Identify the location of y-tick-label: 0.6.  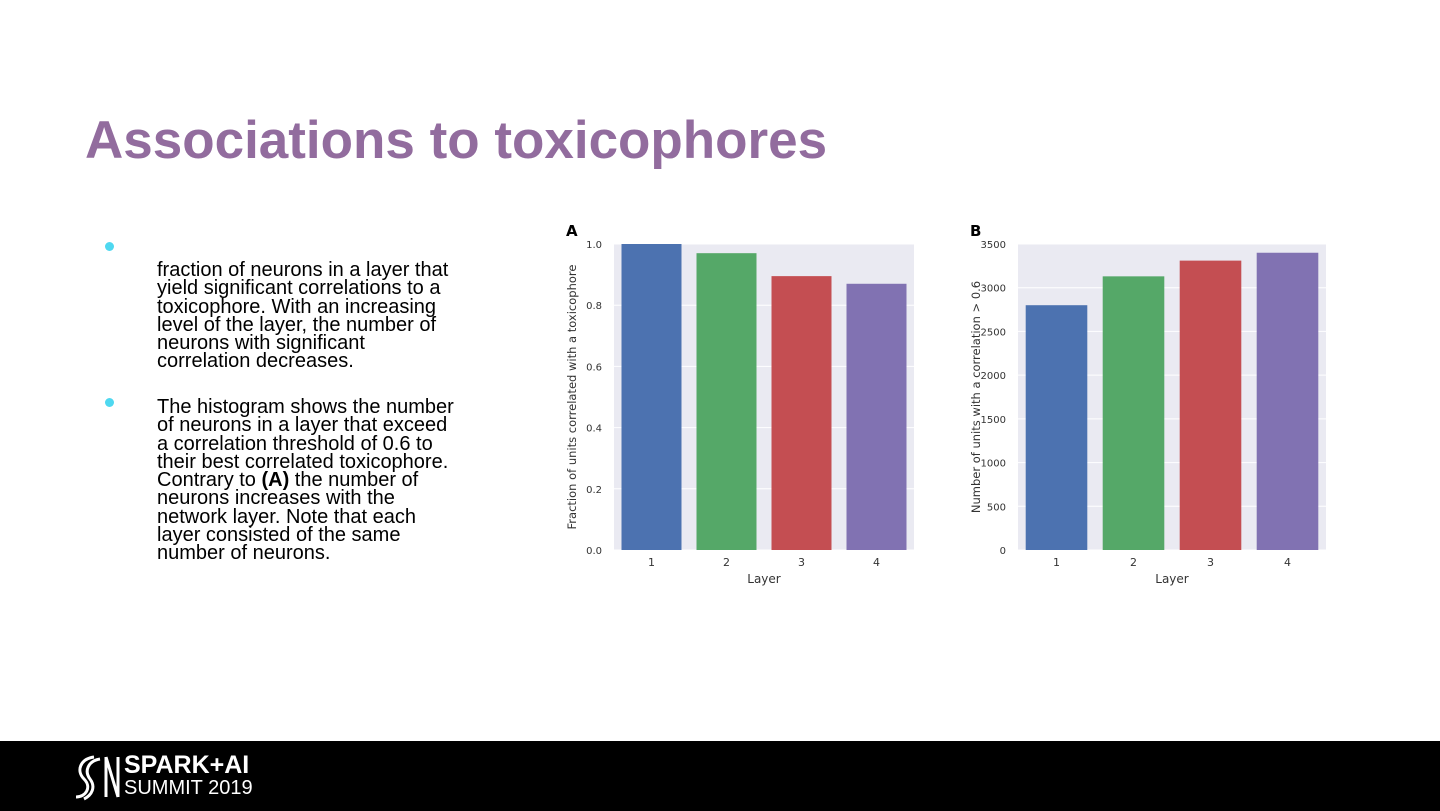
(594, 367).